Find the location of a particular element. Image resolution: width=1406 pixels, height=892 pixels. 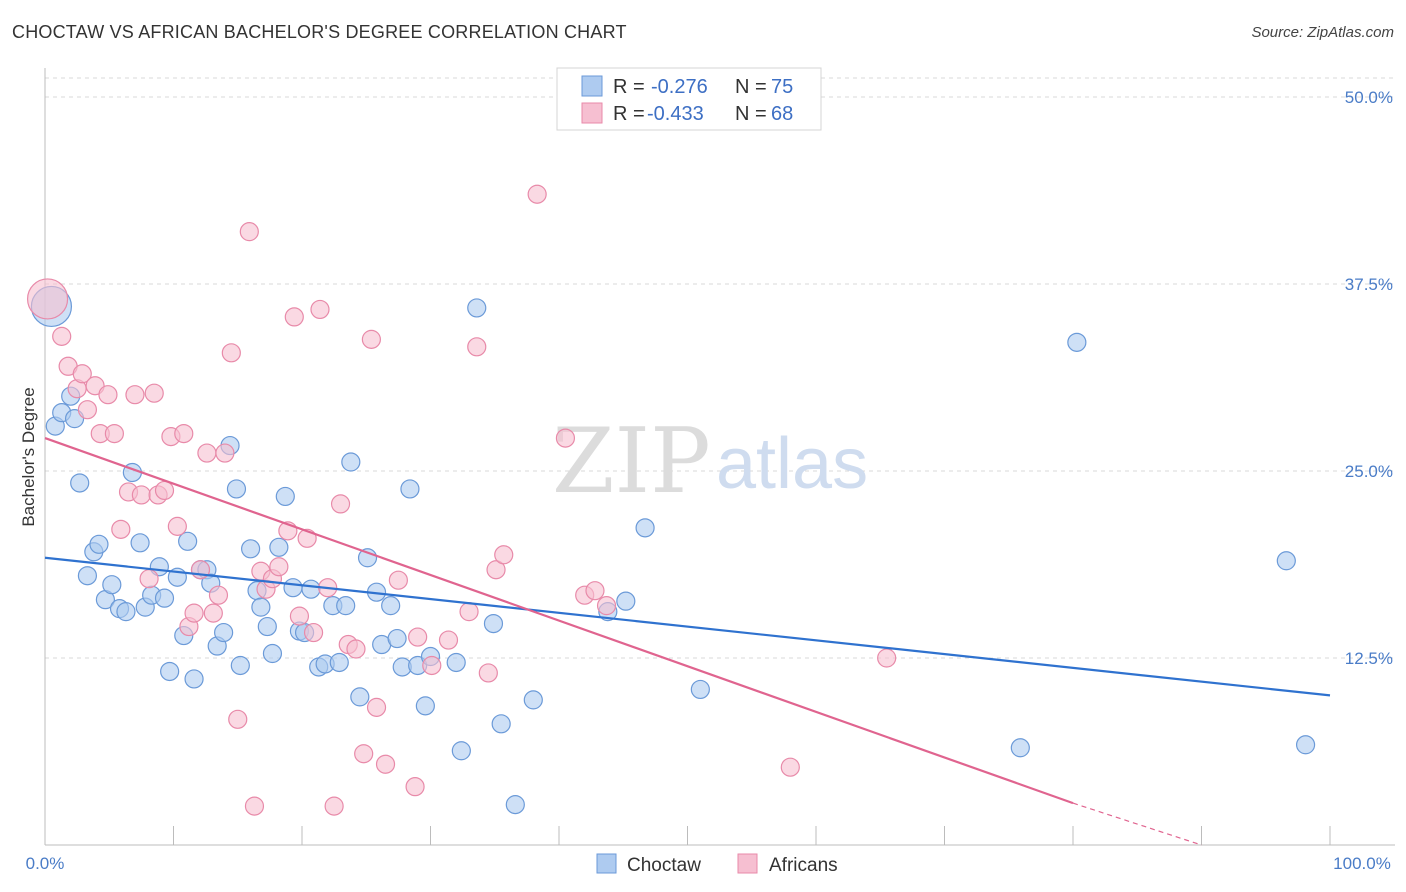

x-tick-label-min: 0.0% is located at coordinates (45, 863).